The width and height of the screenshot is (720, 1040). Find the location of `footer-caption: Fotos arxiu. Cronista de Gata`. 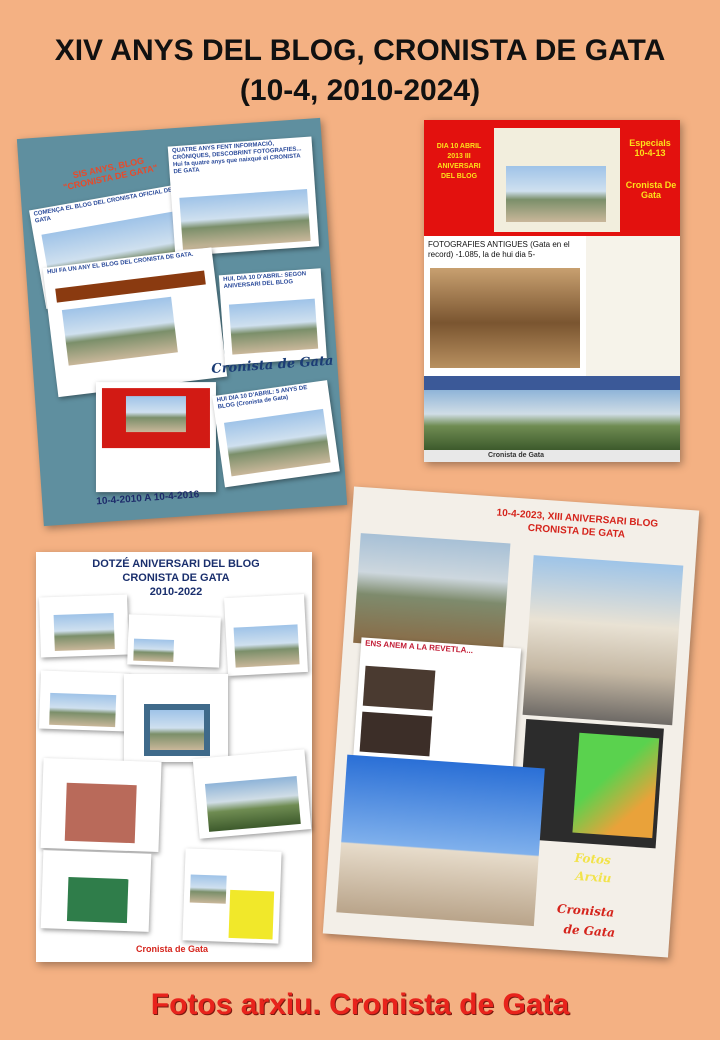

footer-caption: Fotos arxiu. Cronista de Gata is located at coordinates (360, 1004).